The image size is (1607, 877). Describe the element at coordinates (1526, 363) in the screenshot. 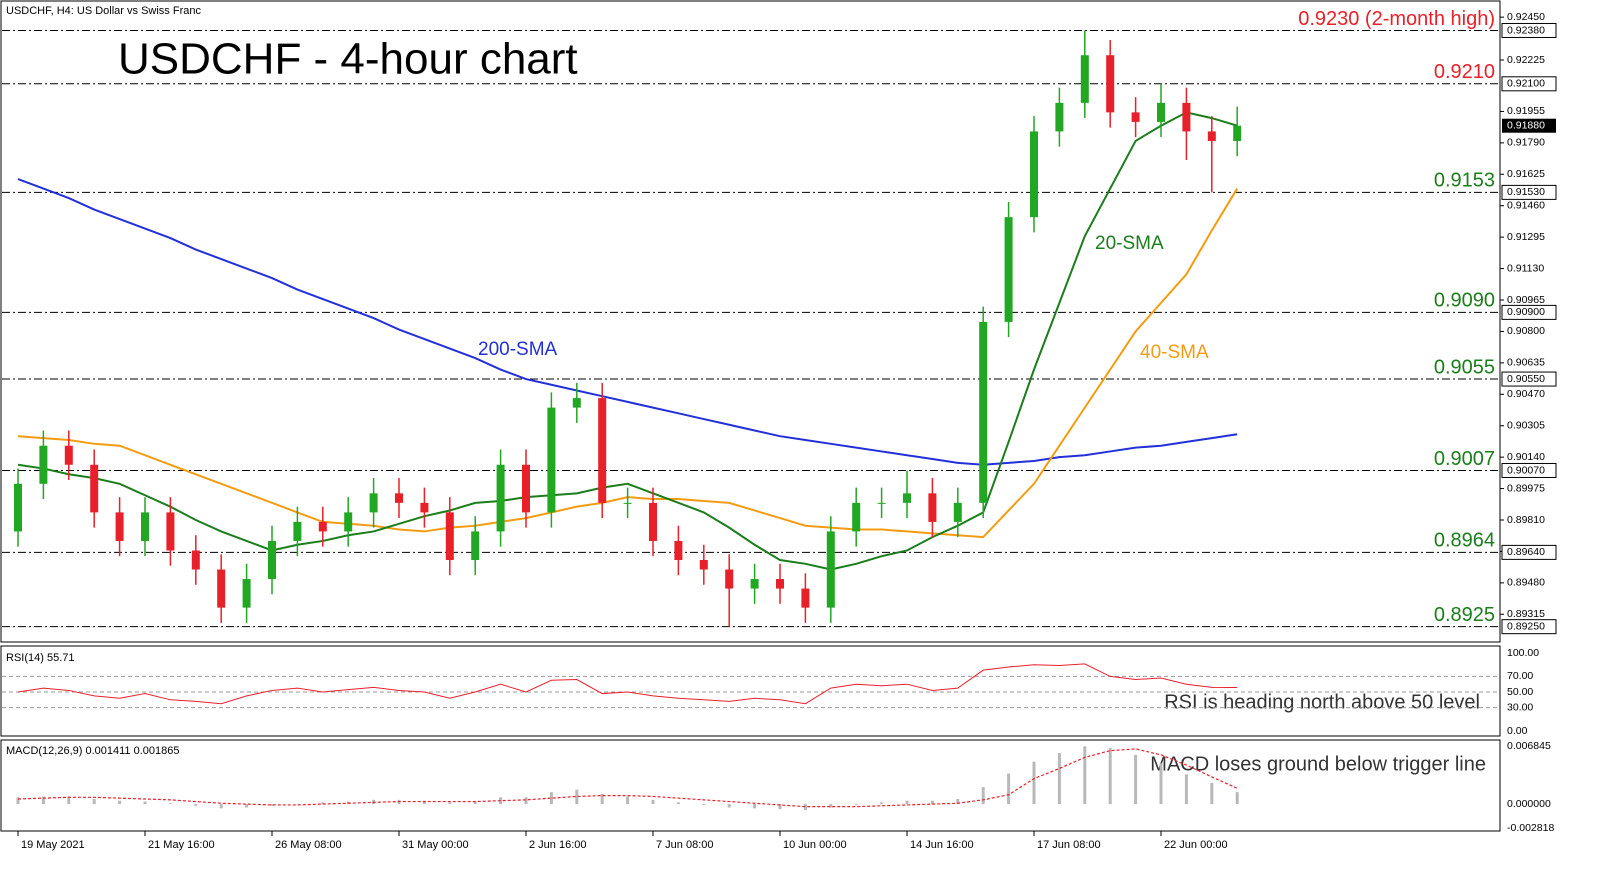

I see `y-tick-label: 0.90635` at that location.